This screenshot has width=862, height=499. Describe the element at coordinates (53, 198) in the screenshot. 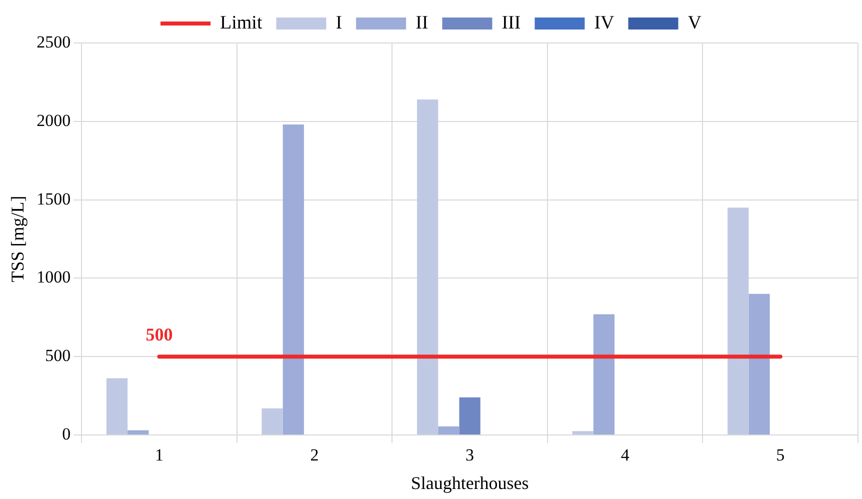

I see `y-tick-label: 1500` at that location.